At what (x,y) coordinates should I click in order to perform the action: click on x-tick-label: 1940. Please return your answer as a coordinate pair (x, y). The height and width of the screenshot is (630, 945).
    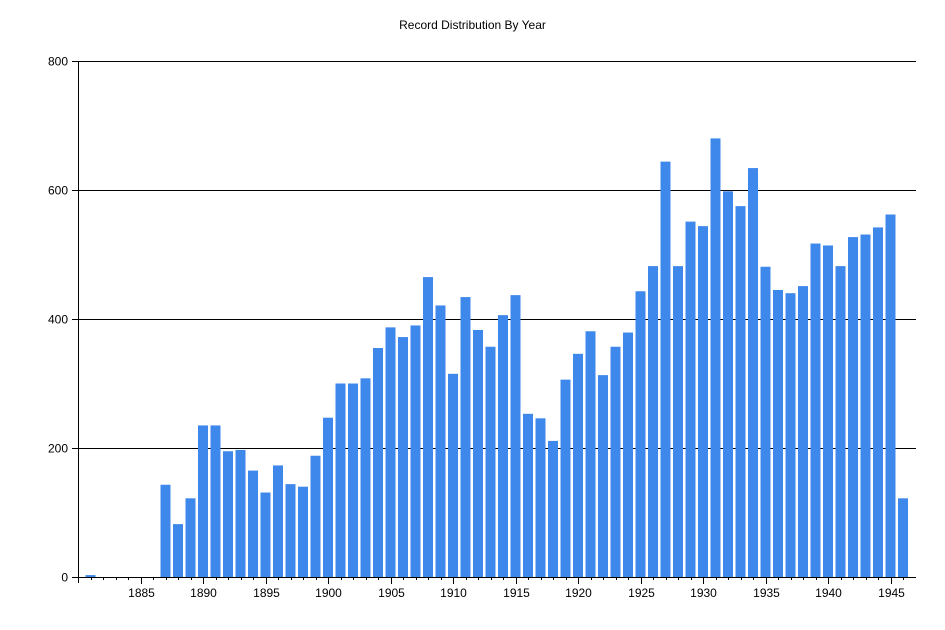
    Looking at the image, I should click on (828, 593).